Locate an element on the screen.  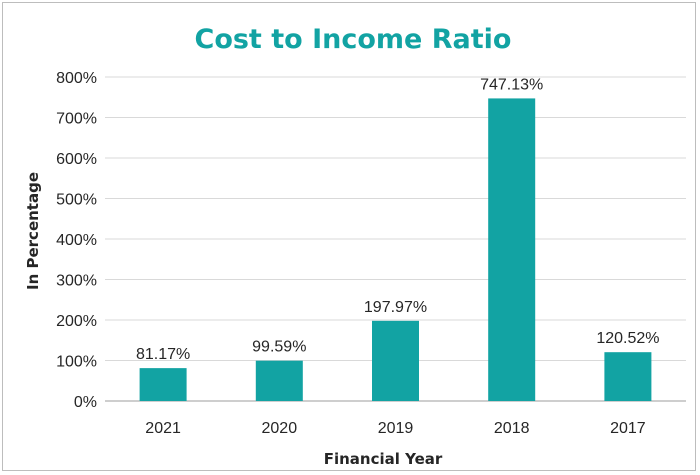
x-tick-label: 2018 is located at coordinates (512, 428).